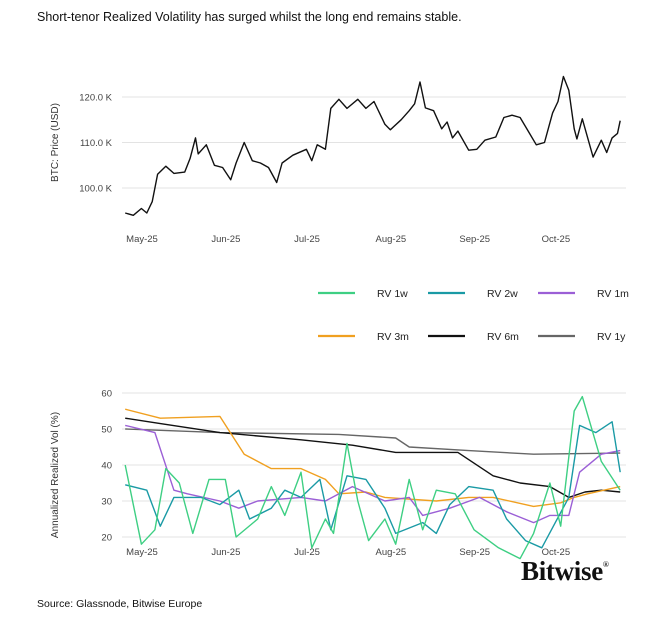  I want to click on y-tick-label: 50, so click(106, 430).